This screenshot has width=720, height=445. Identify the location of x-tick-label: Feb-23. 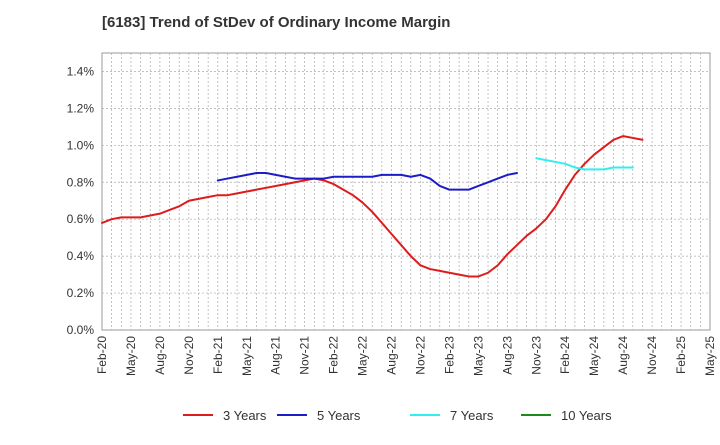
(449, 355).